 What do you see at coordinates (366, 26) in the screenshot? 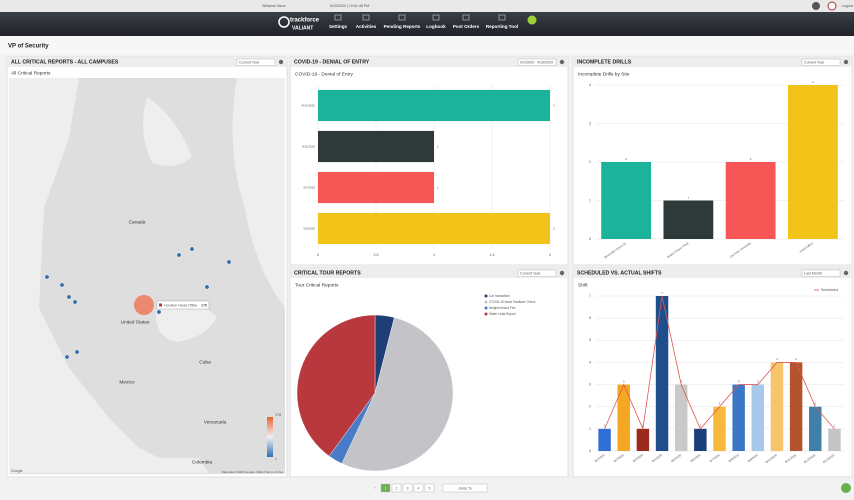
I see `nav-item: Activities` at bounding box center [366, 26].